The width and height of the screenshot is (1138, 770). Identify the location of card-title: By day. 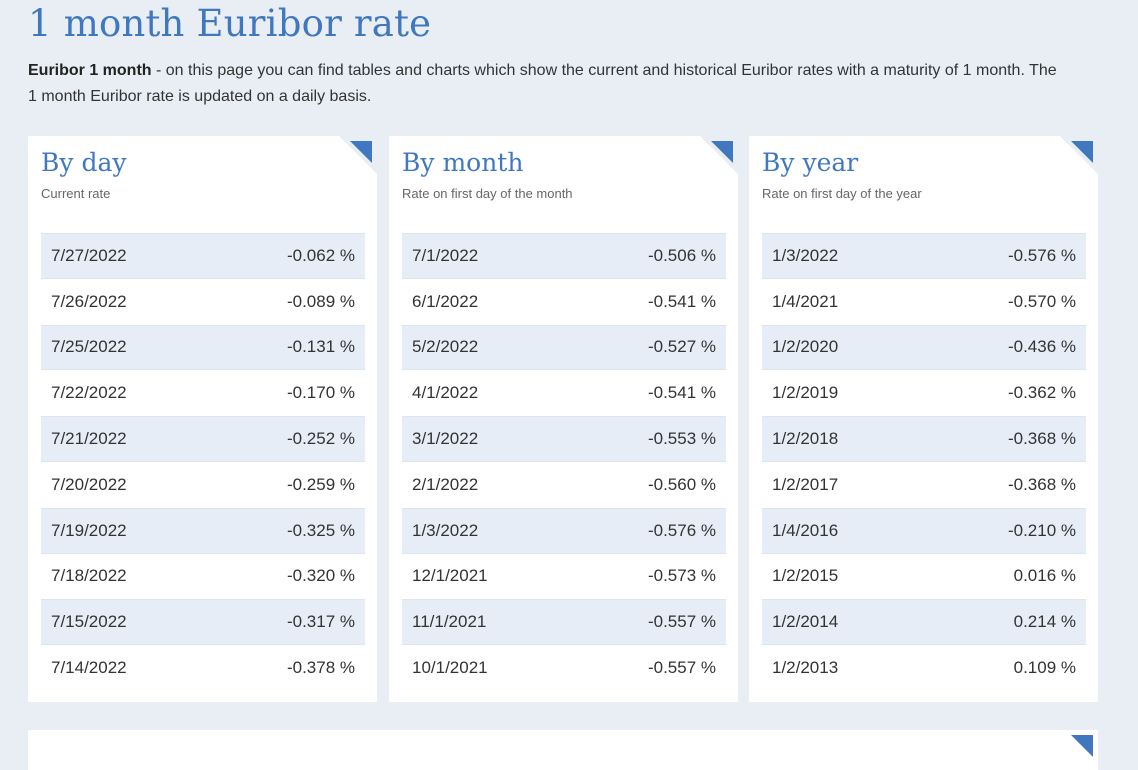
(84, 162).